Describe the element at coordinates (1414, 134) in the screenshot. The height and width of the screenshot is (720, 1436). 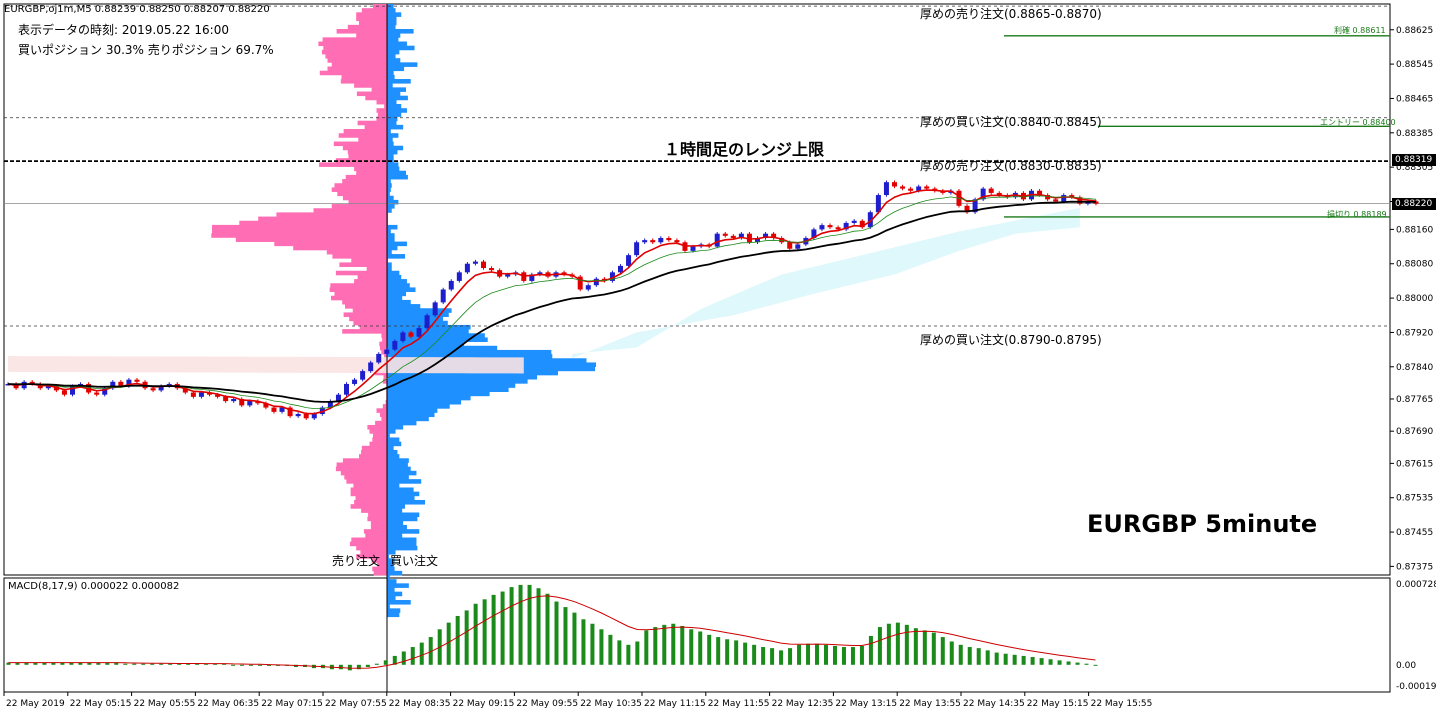
I see `y-tick-label: 0.88385` at that location.